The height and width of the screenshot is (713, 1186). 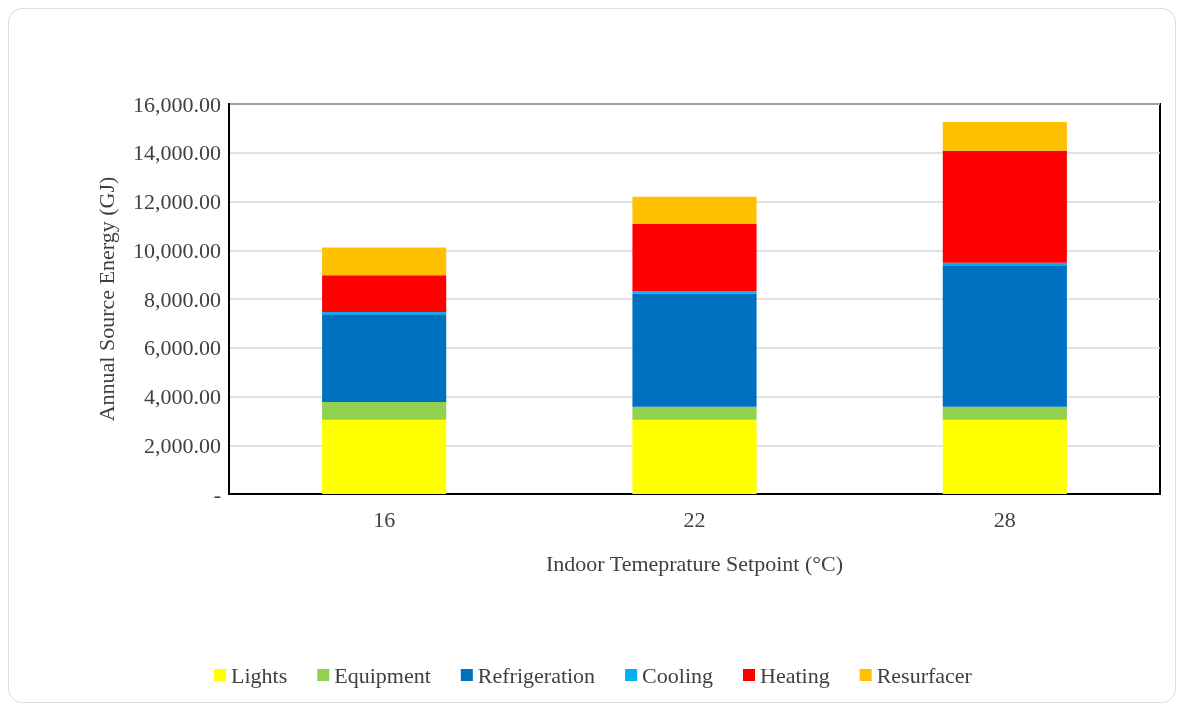 I want to click on legend-label: Lights, so click(x=259, y=675).